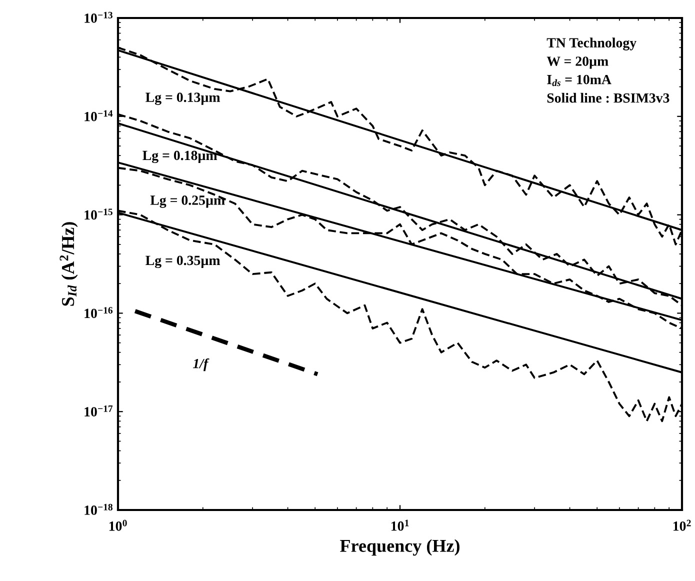  Describe the element at coordinates (98, 214) in the screenshot. I see `y-tick-label: 10$^{−15}$` at that location.